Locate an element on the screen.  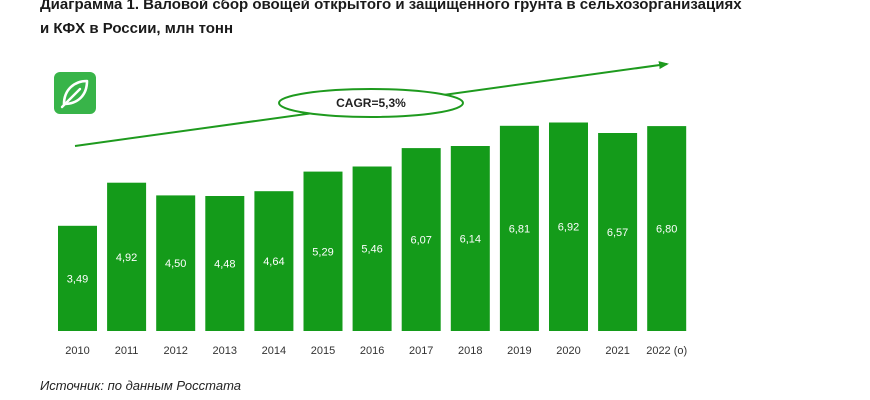
bar-2014 is located at coordinates (274, 261).